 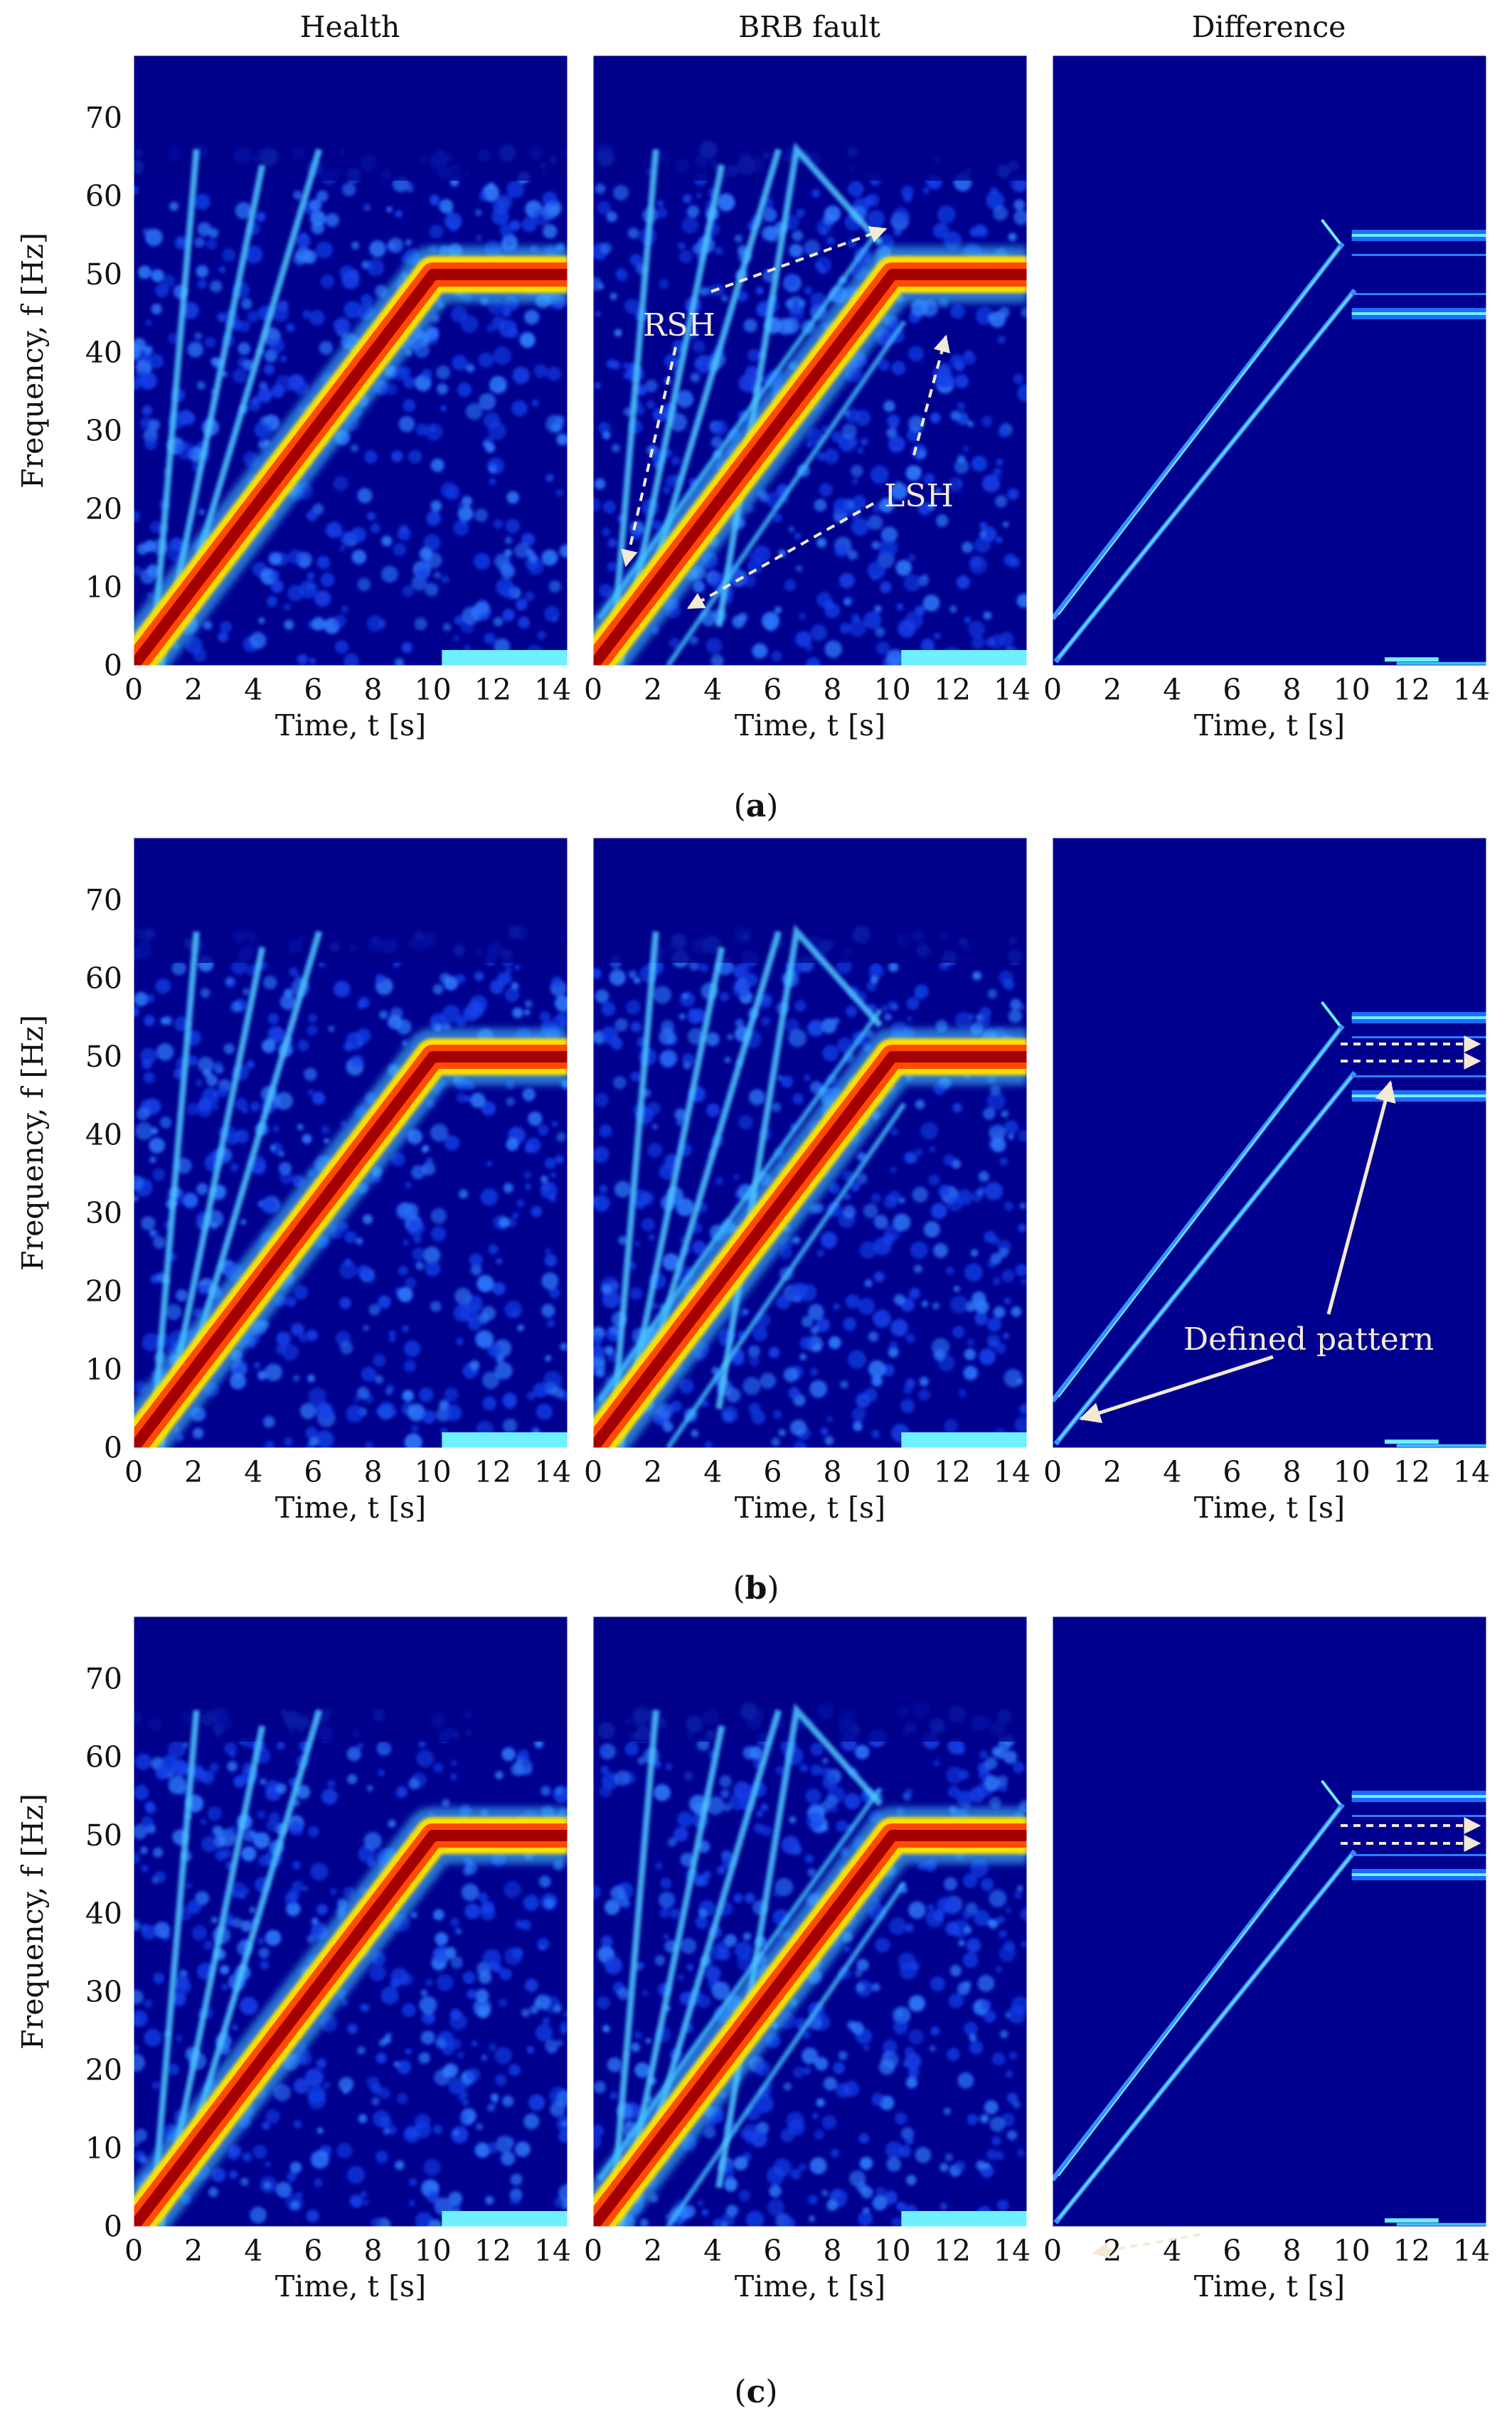 What do you see at coordinates (103, 1835) in the screenshot?
I see `y-tick-label: 50` at bounding box center [103, 1835].